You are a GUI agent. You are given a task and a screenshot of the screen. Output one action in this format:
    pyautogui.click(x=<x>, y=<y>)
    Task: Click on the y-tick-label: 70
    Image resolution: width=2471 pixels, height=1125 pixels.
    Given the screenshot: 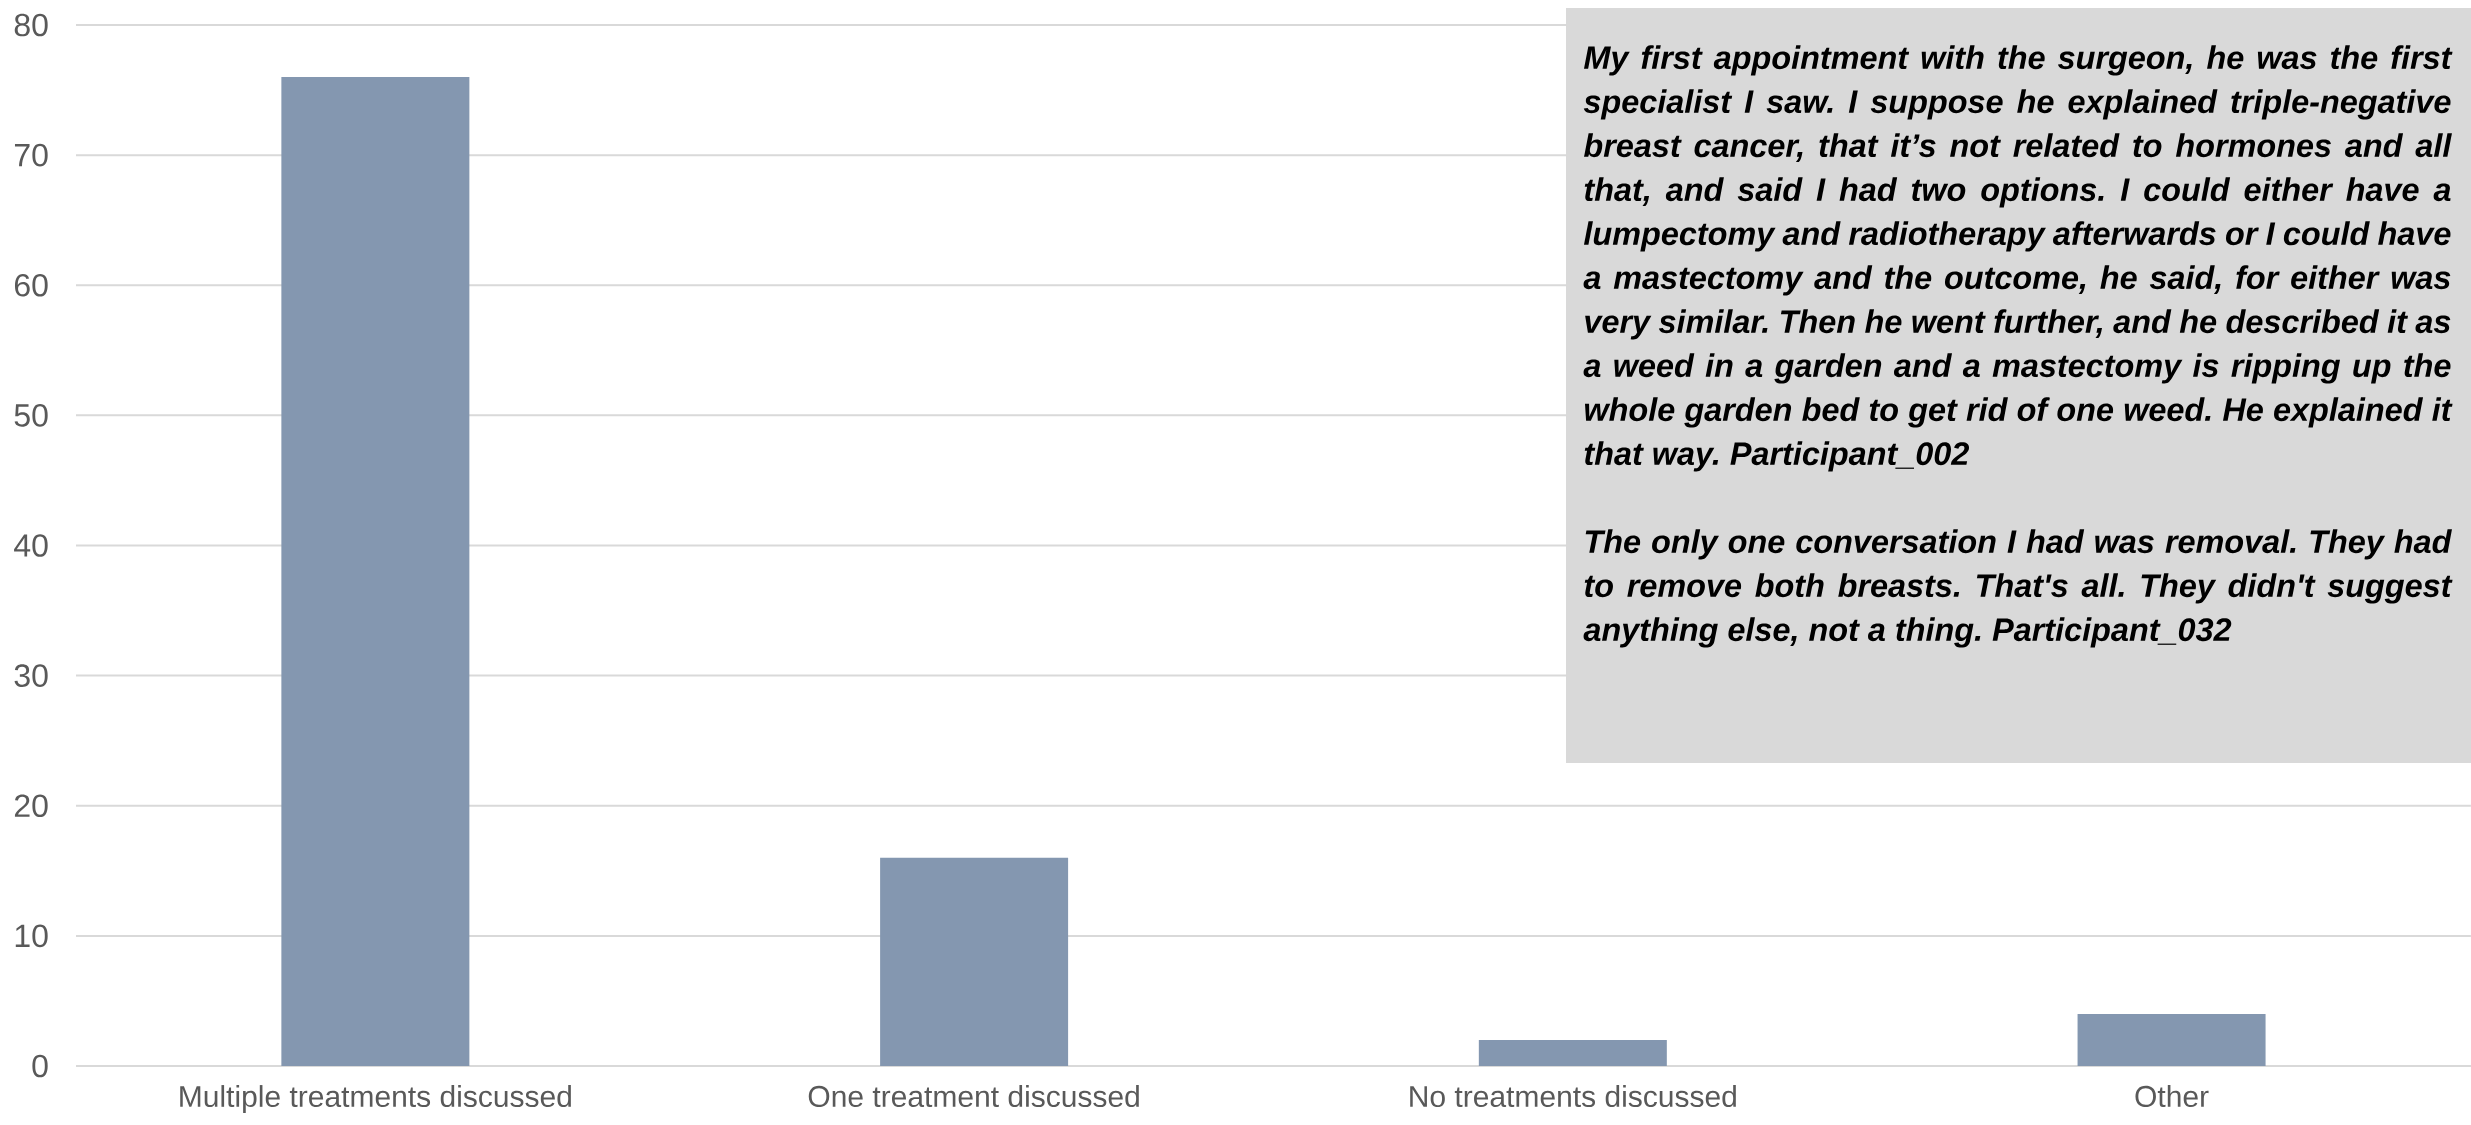 What is the action you would take?
    pyautogui.click(x=31, y=155)
    